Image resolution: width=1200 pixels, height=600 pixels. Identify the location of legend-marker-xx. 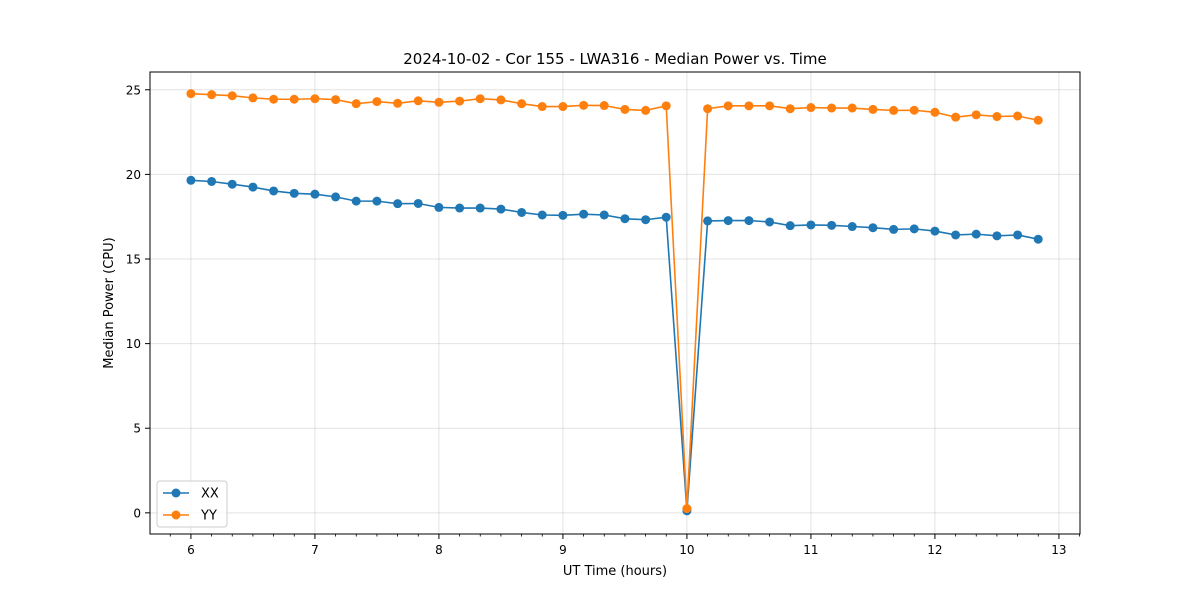
(176, 493).